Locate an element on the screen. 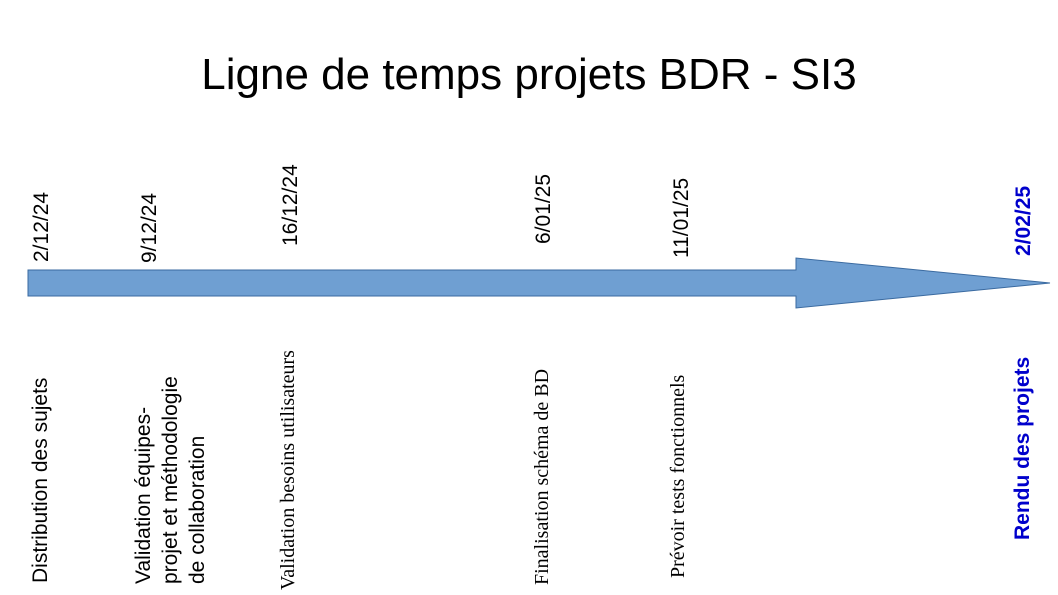 Image resolution: width=1058 pixels, height=595 pixels. milestone-date-4: 6/01/25 is located at coordinates (543, 208).